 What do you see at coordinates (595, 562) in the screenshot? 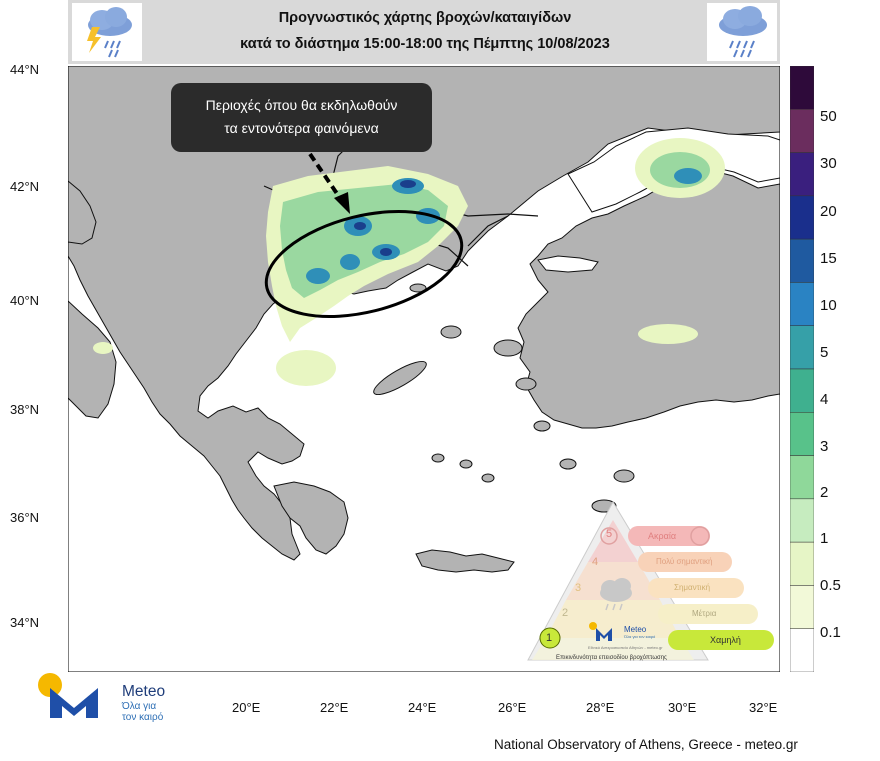
I see `hazard-level-num: 4` at bounding box center [595, 562].